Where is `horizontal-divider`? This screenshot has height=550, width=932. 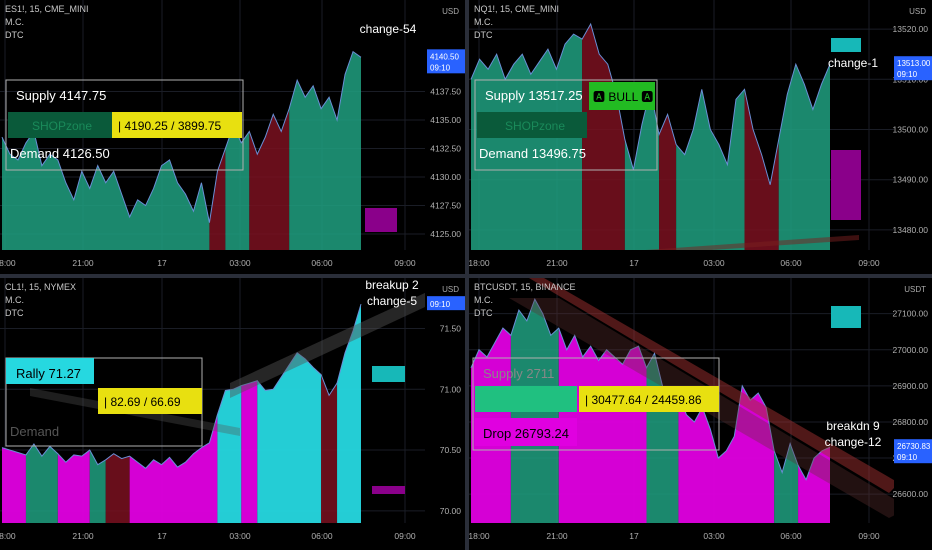 horizontal-divider is located at coordinates (466, 276).